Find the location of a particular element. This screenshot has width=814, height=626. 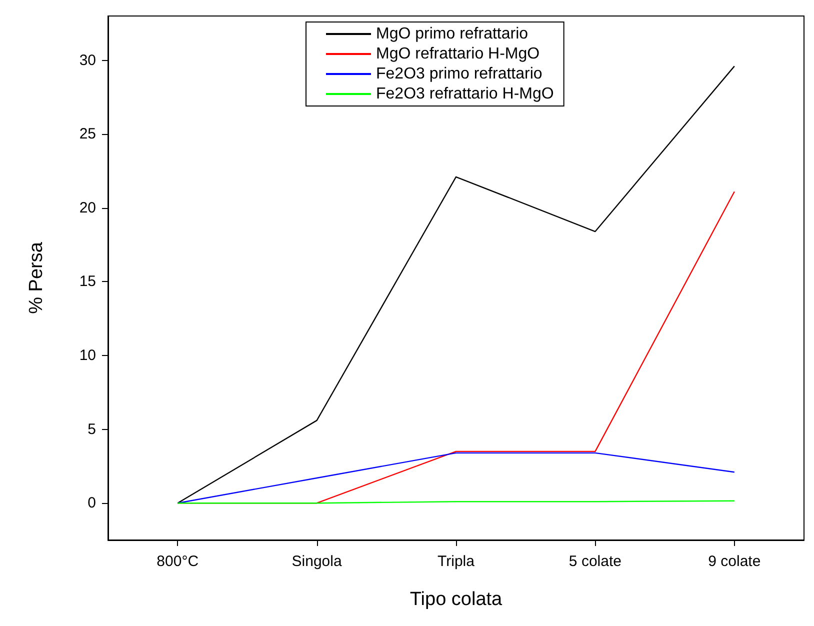

x-tick-label: 800°C is located at coordinates (177, 561).